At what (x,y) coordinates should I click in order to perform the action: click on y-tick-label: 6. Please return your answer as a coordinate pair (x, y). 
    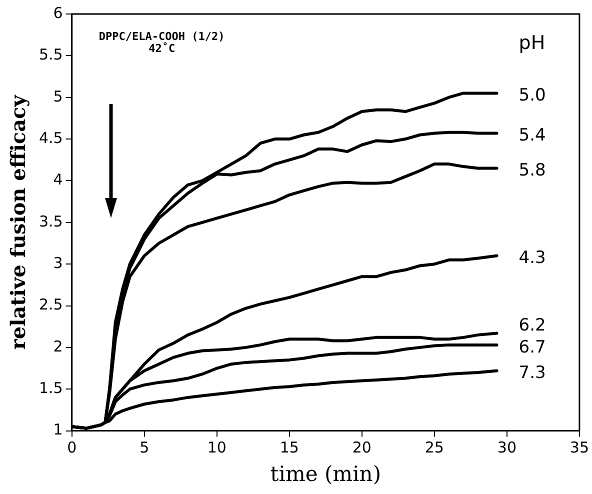
    Looking at the image, I should click on (58, 13).